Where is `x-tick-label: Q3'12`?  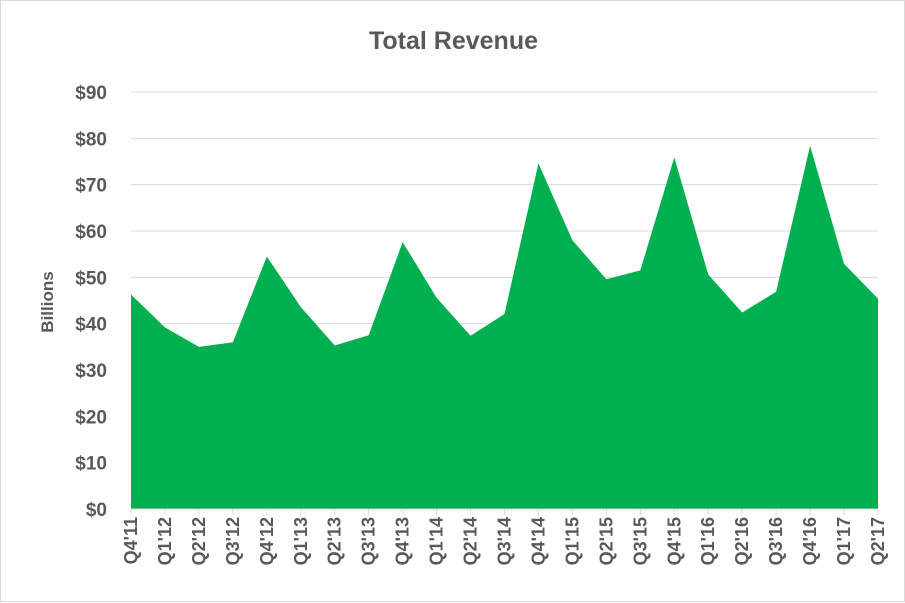
x-tick-label: Q3'12 is located at coordinates (233, 541).